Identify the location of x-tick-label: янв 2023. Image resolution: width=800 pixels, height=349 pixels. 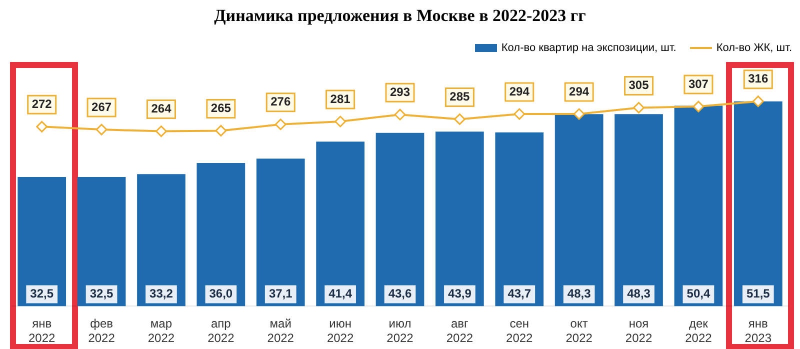
(758, 331).